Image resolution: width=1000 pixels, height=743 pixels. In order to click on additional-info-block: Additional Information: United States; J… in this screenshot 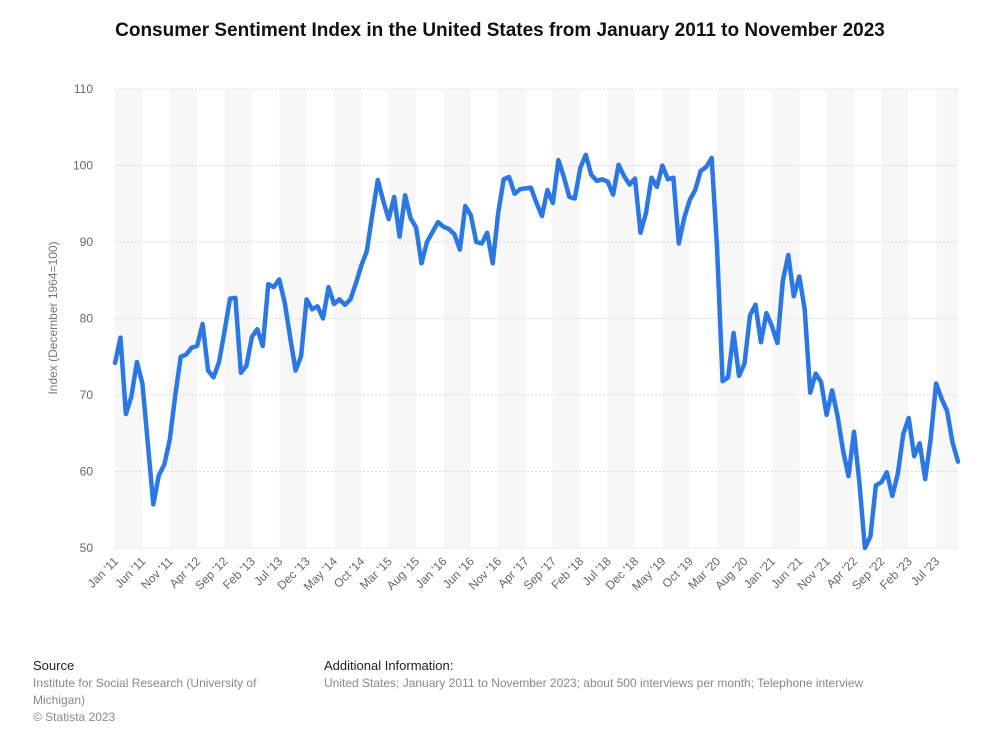, I will do `click(644, 674)`.